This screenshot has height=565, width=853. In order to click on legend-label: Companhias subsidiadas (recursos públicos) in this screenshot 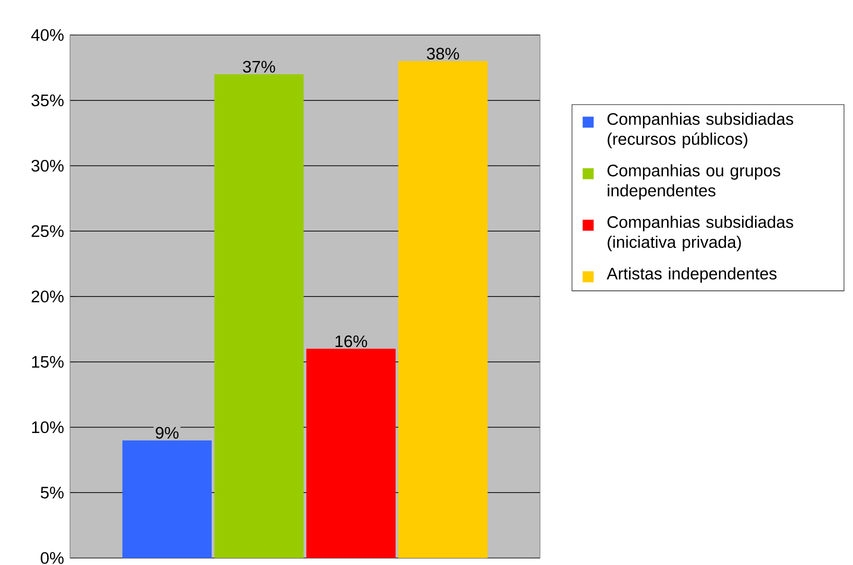, I will do `click(701, 130)`.